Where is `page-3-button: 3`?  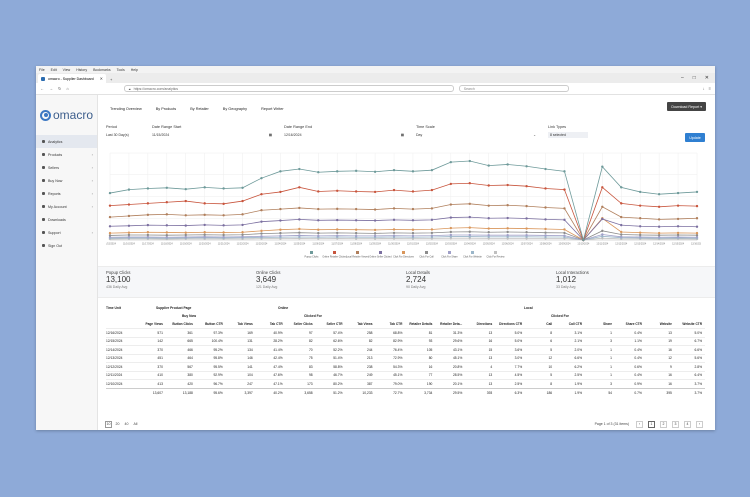
page-3-button: 3 is located at coordinates (675, 424).